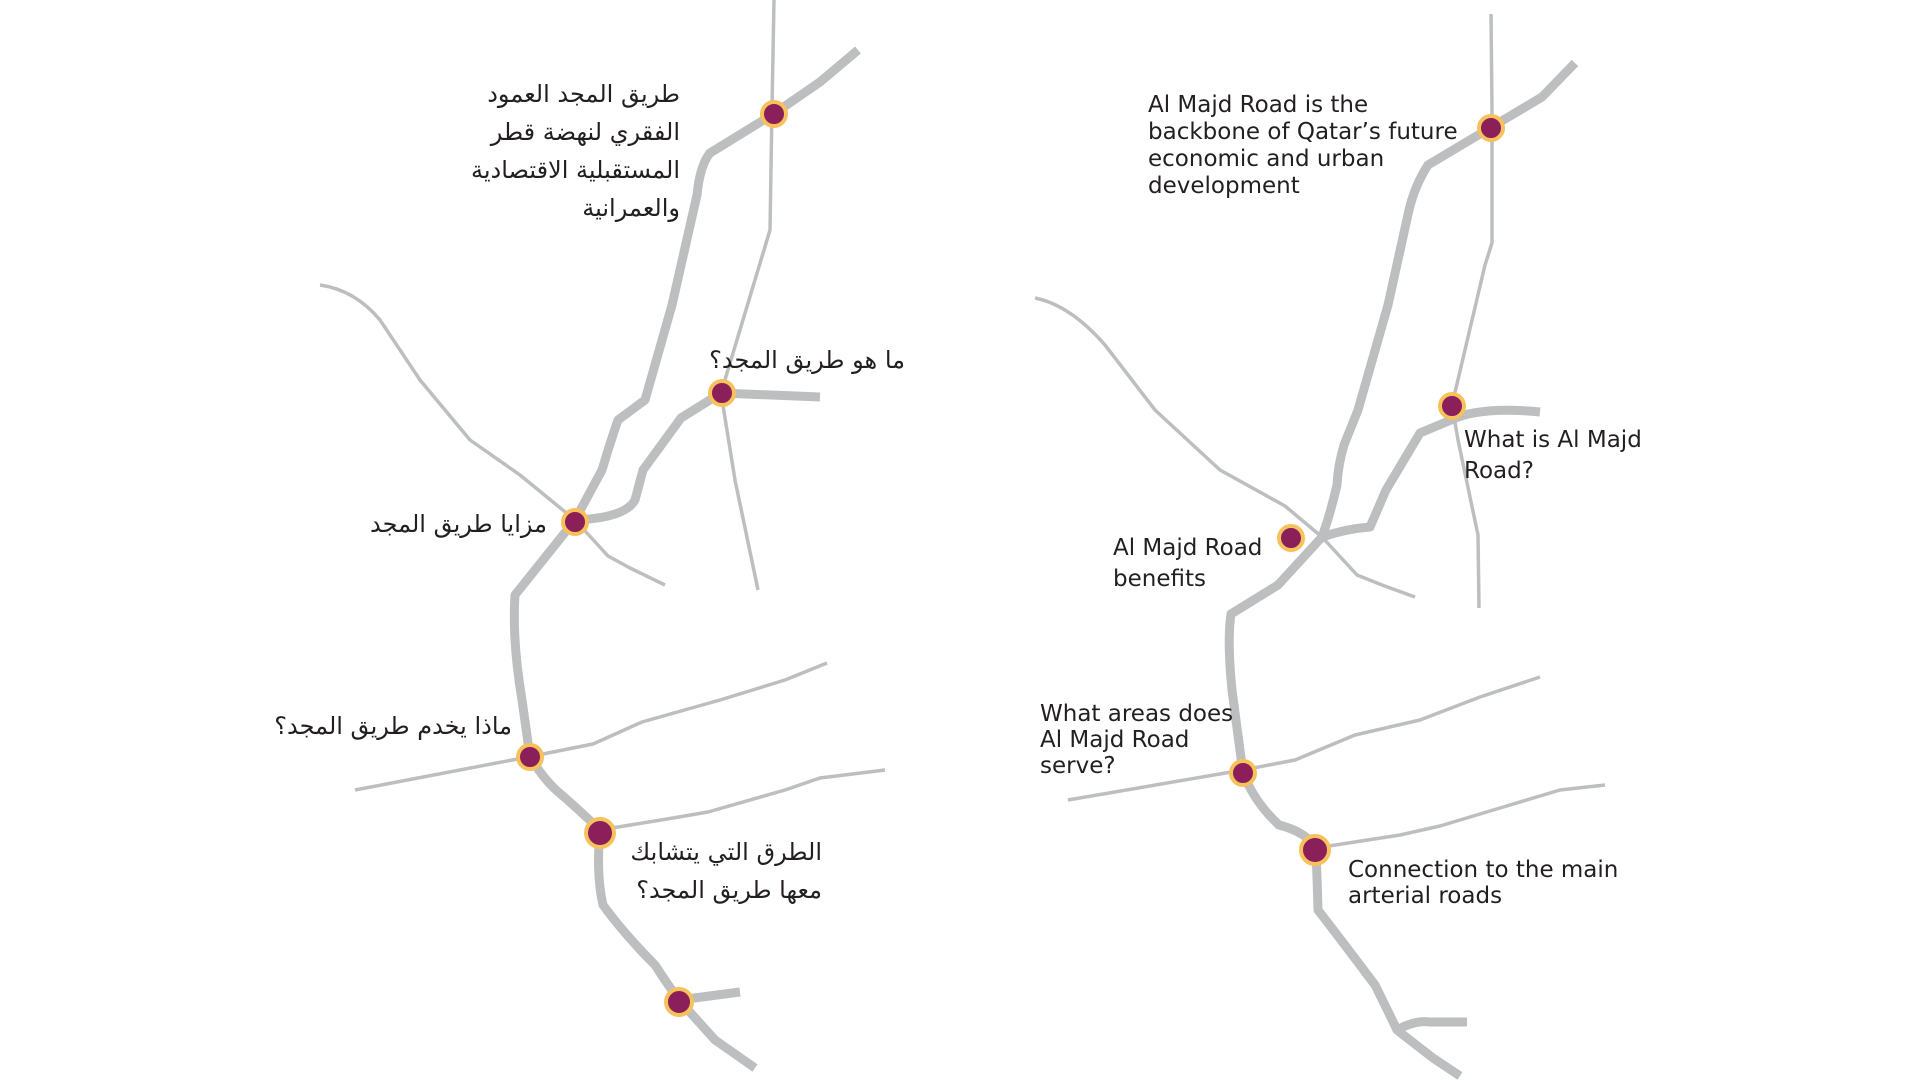 The image size is (1920, 1080). What do you see at coordinates (575, 170) in the screenshot?
I see `label-line: المستقبلية الاقتصادية` at bounding box center [575, 170].